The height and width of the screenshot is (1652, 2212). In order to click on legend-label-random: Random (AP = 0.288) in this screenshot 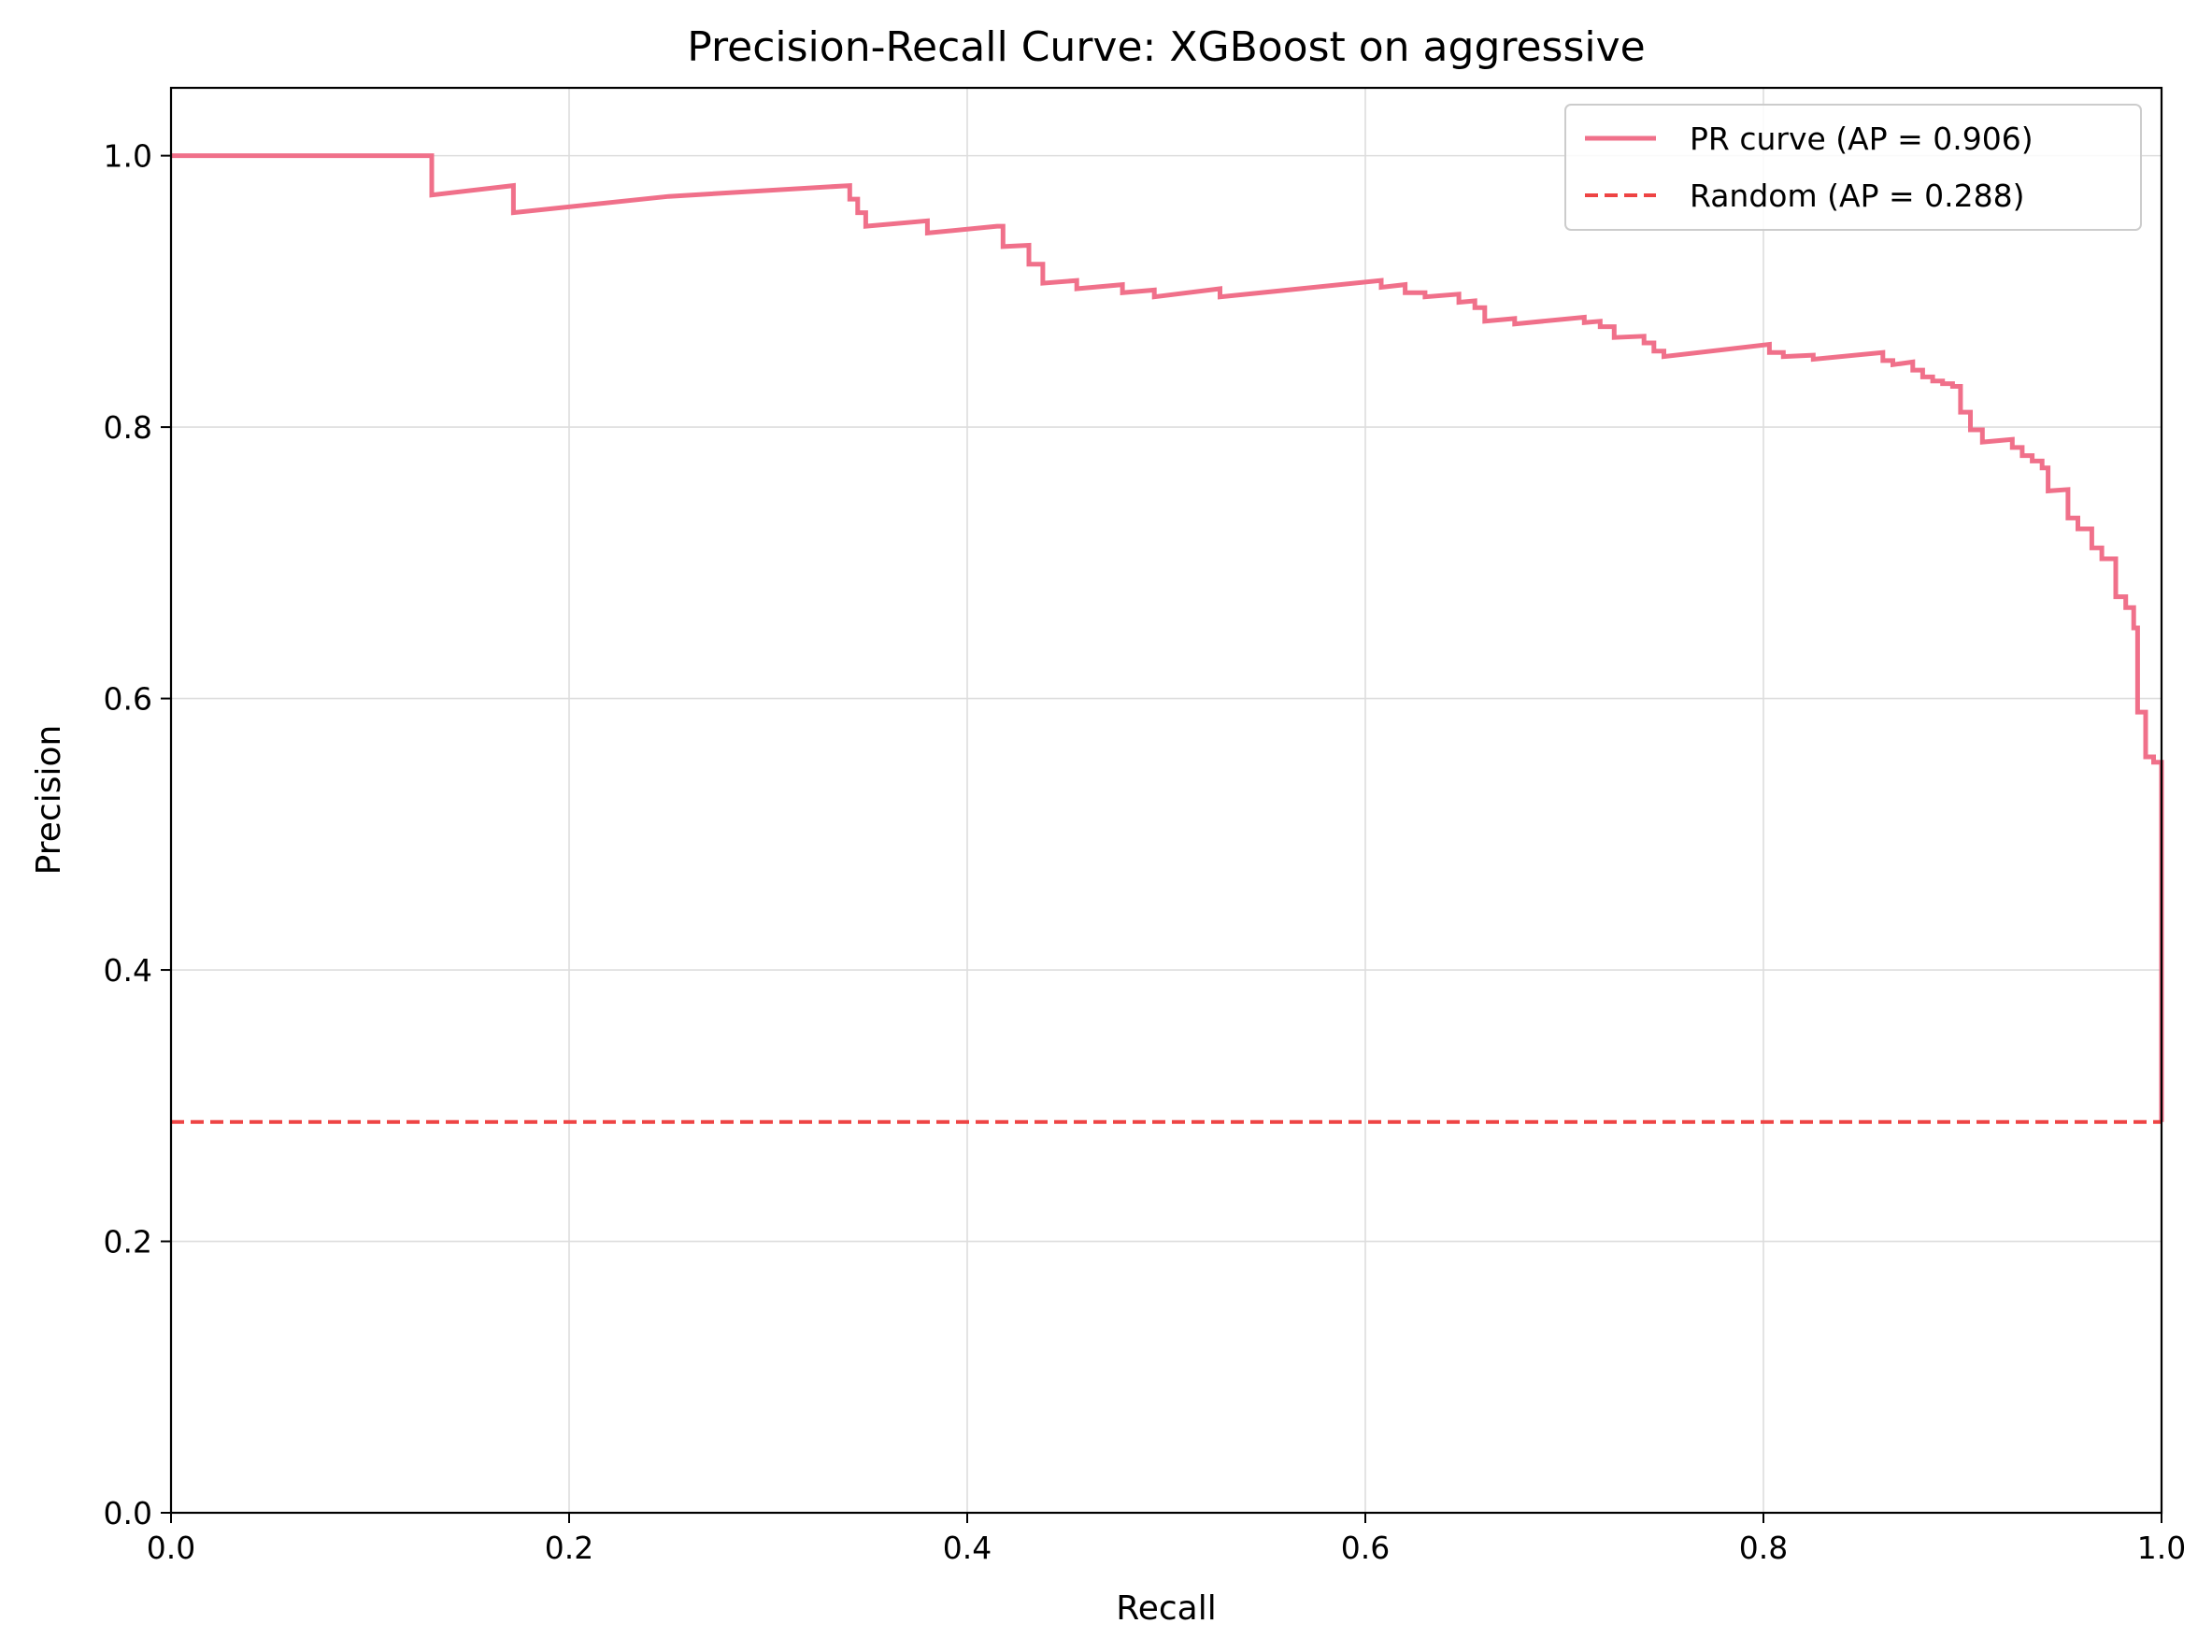, I will do `click(1857, 196)`.